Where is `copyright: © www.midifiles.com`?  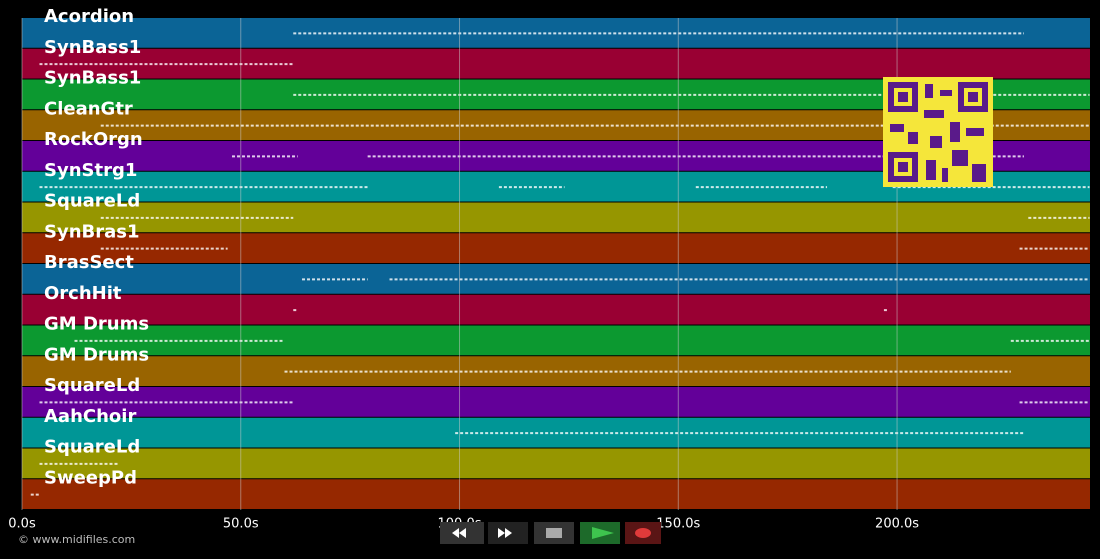 copyright: © www.midifiles.com is located at coordinates (76, 539).